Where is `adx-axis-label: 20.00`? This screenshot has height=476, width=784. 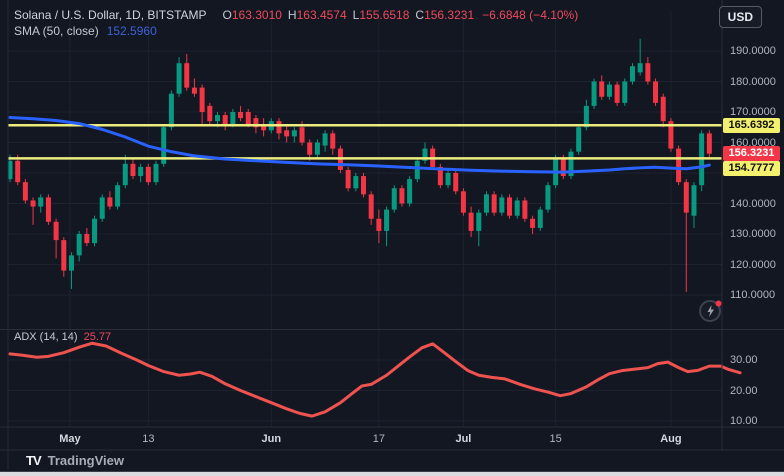 adx-axis-label: 20.00 is located at coordinates (744, 390).